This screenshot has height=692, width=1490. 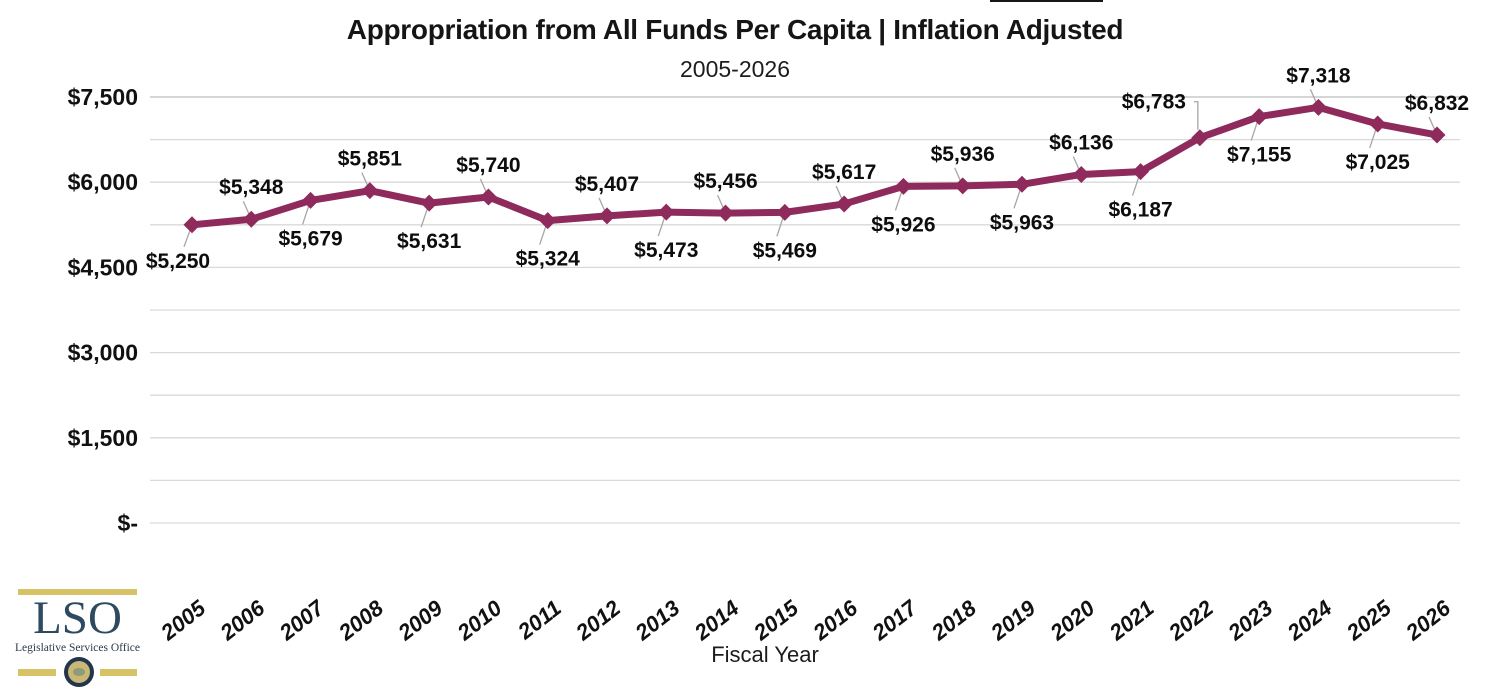 What do you see at coordinates (1081, 142) in the screenshot?
I see `data-label: $6,136` at bounding box center [1081, 142].